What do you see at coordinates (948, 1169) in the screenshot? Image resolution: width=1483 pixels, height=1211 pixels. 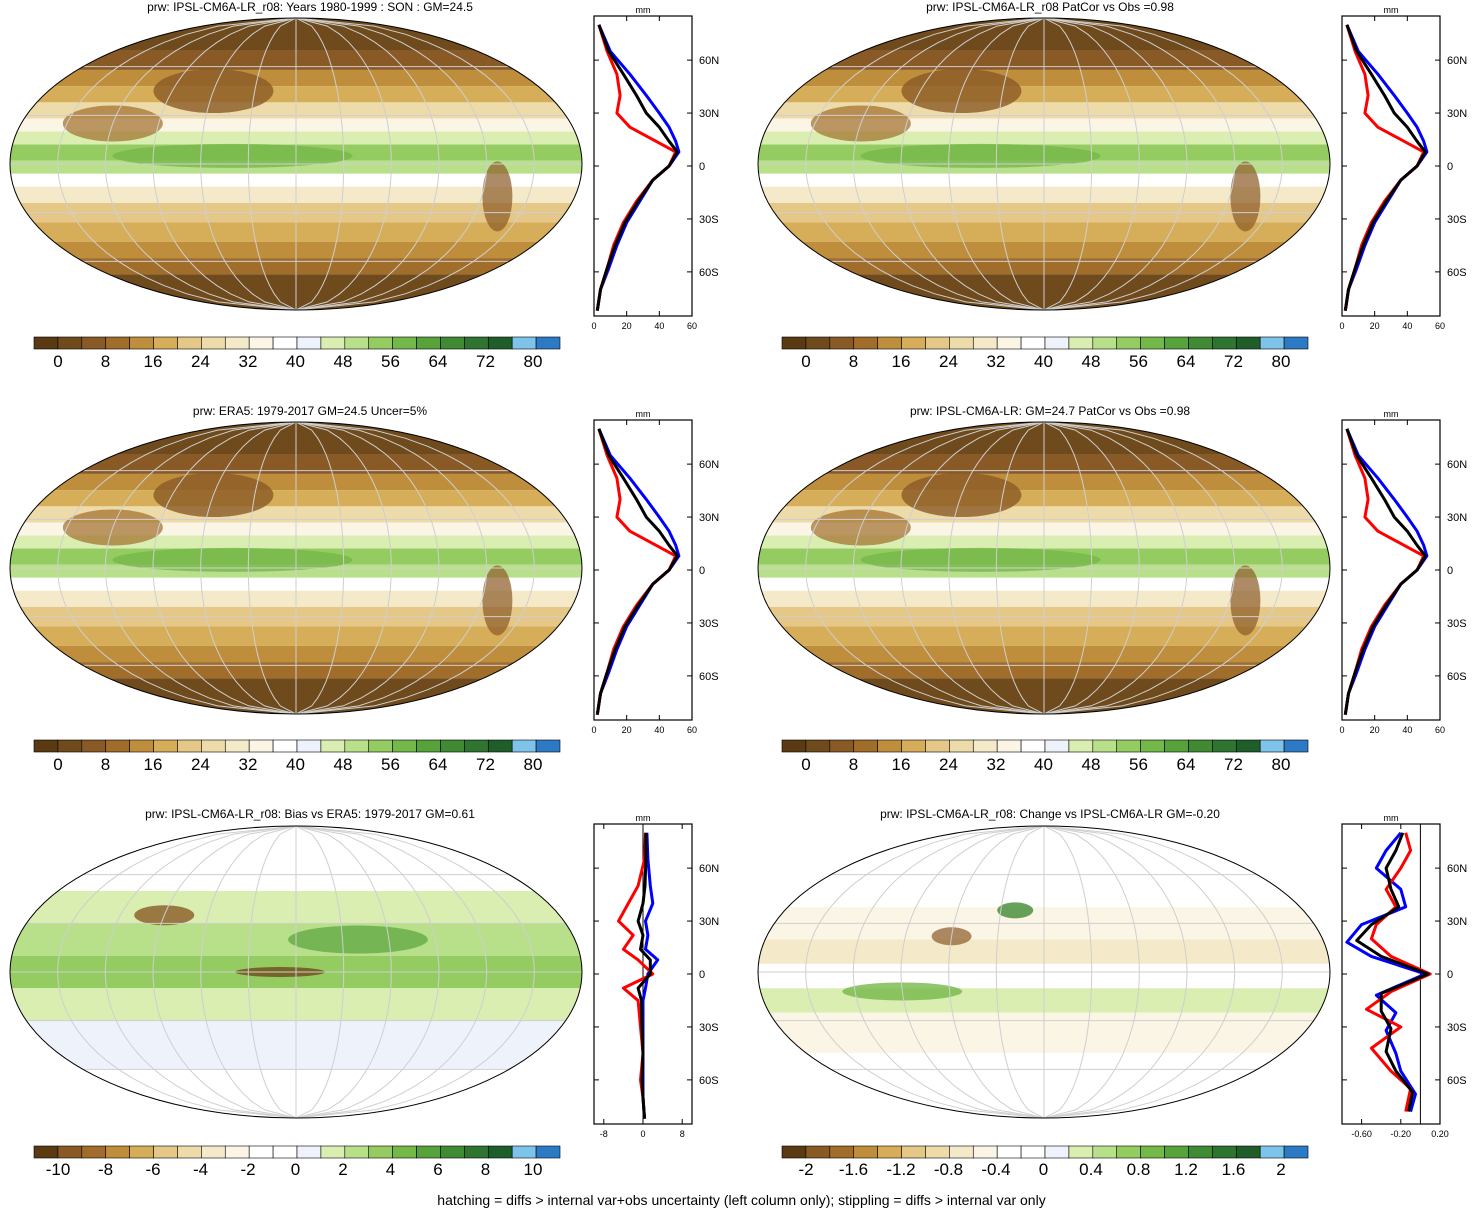 I see `colorbar-label: -0.8` at bounding box center [948, 1169].